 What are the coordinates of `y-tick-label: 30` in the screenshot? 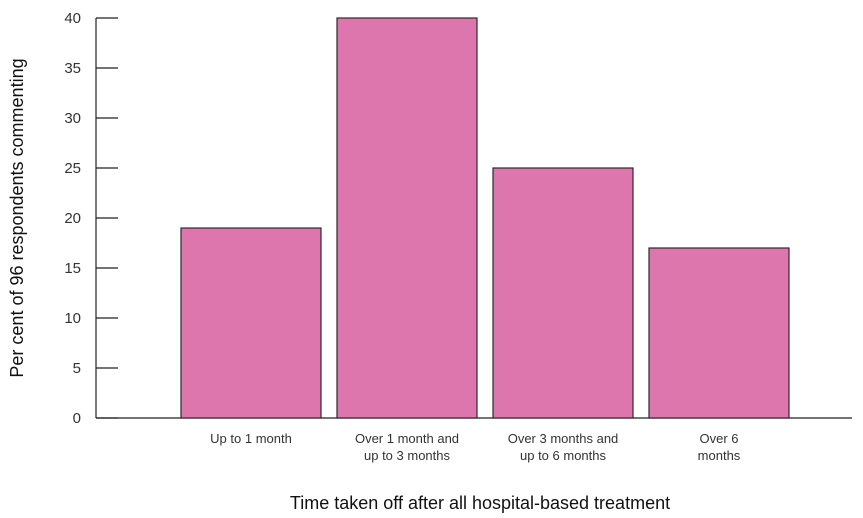 It's located at (72, 118).